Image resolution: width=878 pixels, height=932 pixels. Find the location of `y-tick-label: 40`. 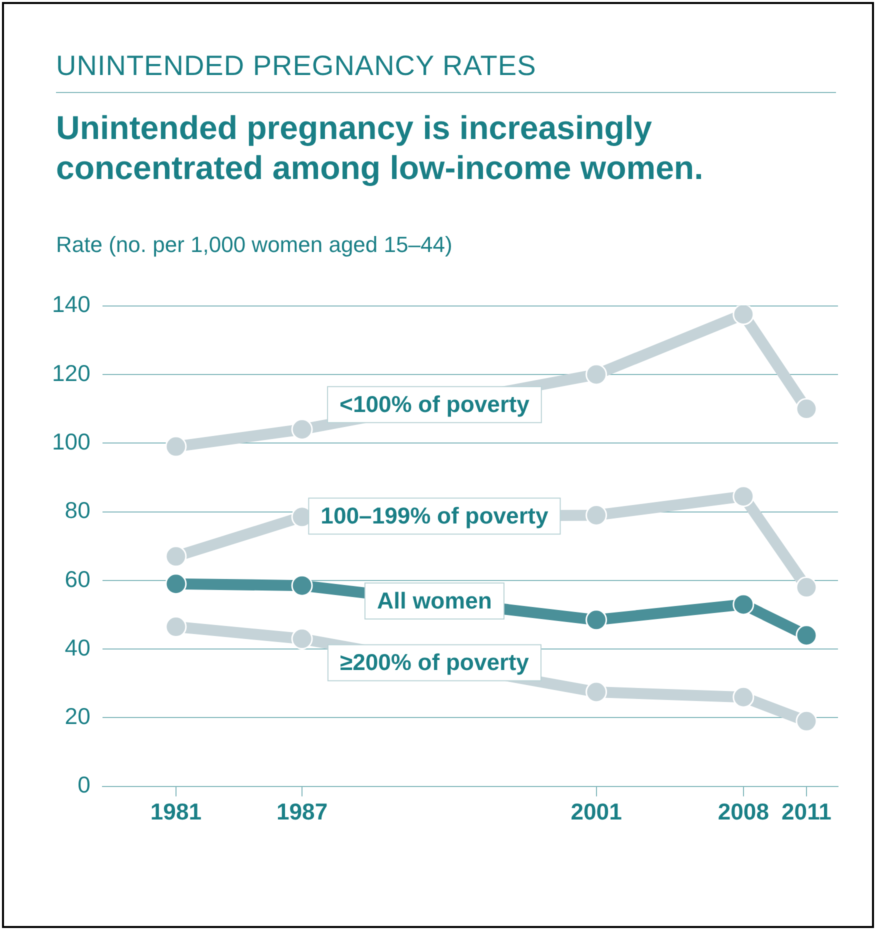

y-tick-label: 40 is located at coordinates (77, 647).